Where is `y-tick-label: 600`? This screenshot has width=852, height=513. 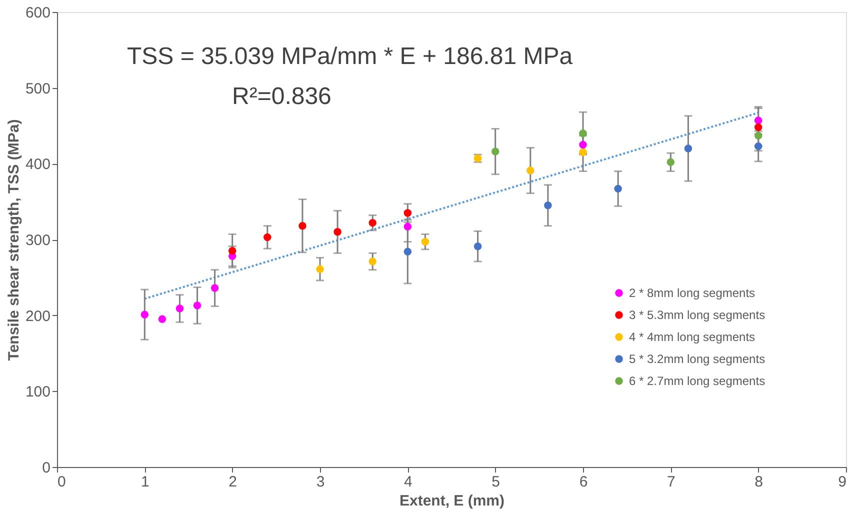 y-tick-label: 600 is located at coordinates (37, 13).